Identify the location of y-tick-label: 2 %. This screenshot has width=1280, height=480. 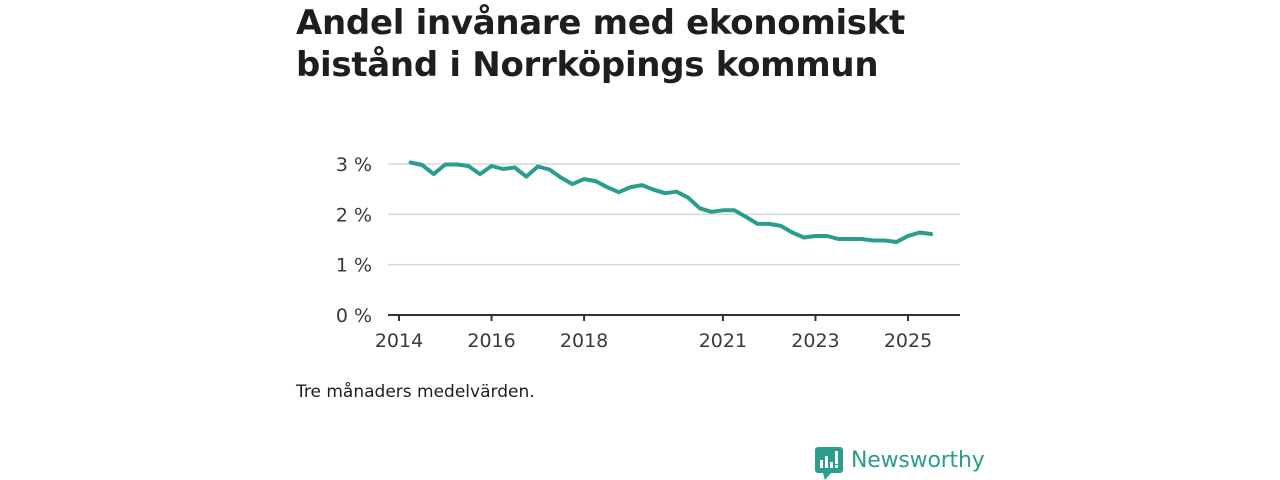
(354, 215).